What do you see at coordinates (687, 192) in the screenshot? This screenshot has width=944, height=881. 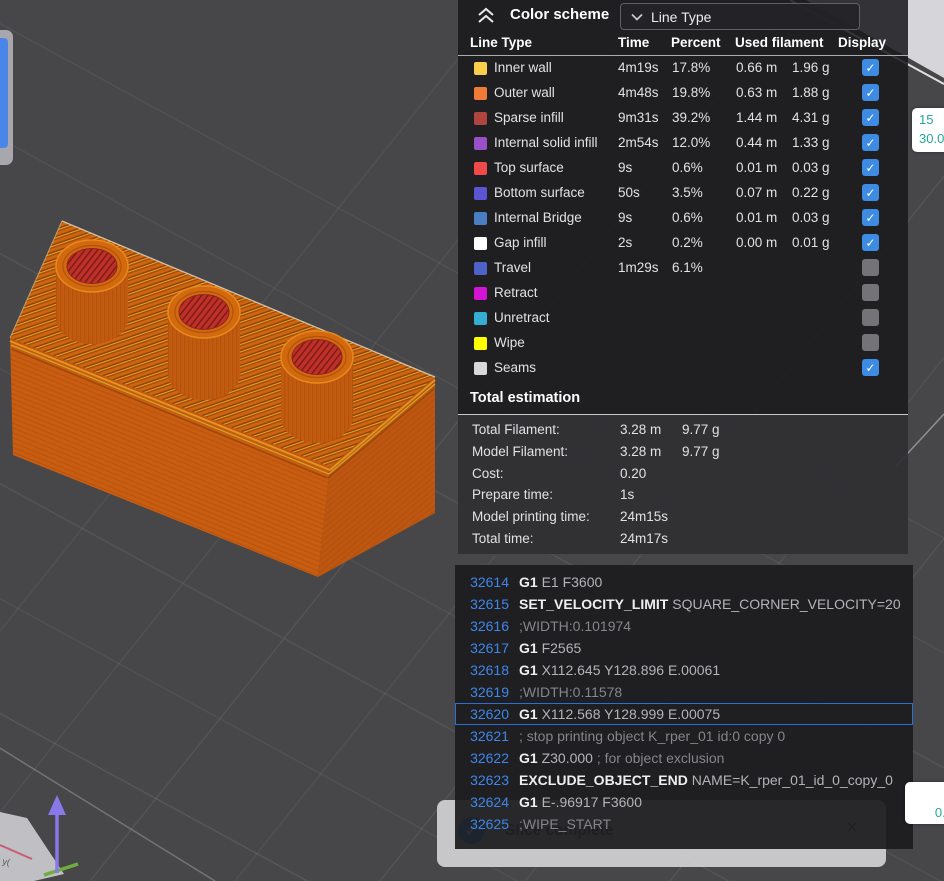 I see `percent-value: 3.5%` at bounding box center [687, 192].